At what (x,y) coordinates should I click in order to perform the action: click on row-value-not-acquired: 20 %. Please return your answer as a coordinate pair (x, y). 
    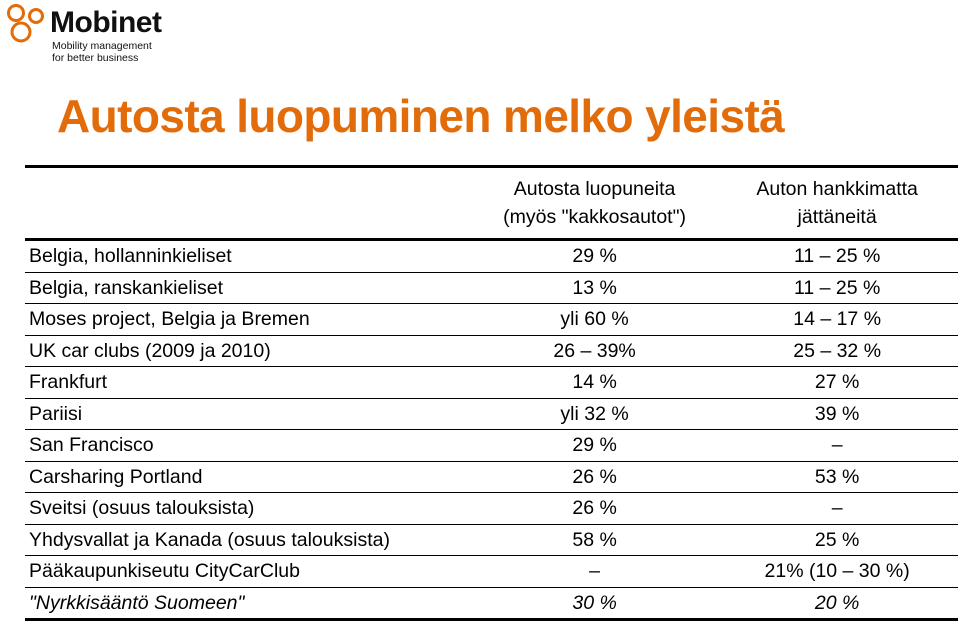
    Looking at the image, I should click on (837, 602).